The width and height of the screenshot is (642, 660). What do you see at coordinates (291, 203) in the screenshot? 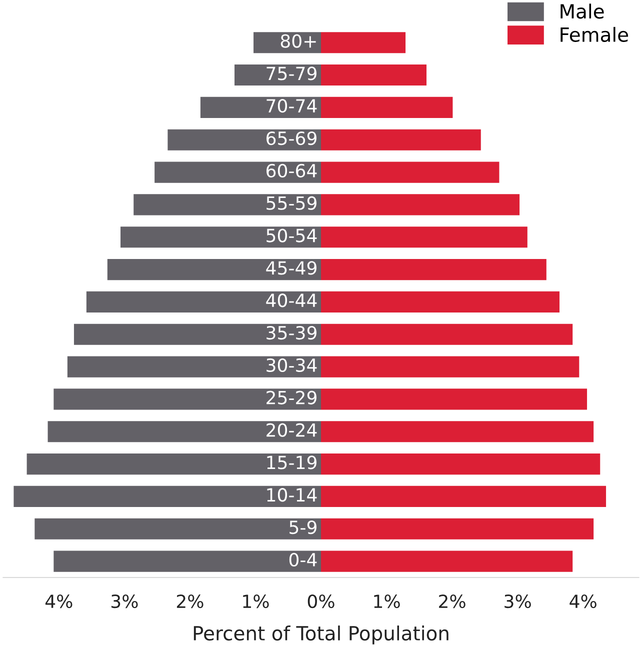
I see `y-tick-label: 55-59` at bounding box center [291, 203].